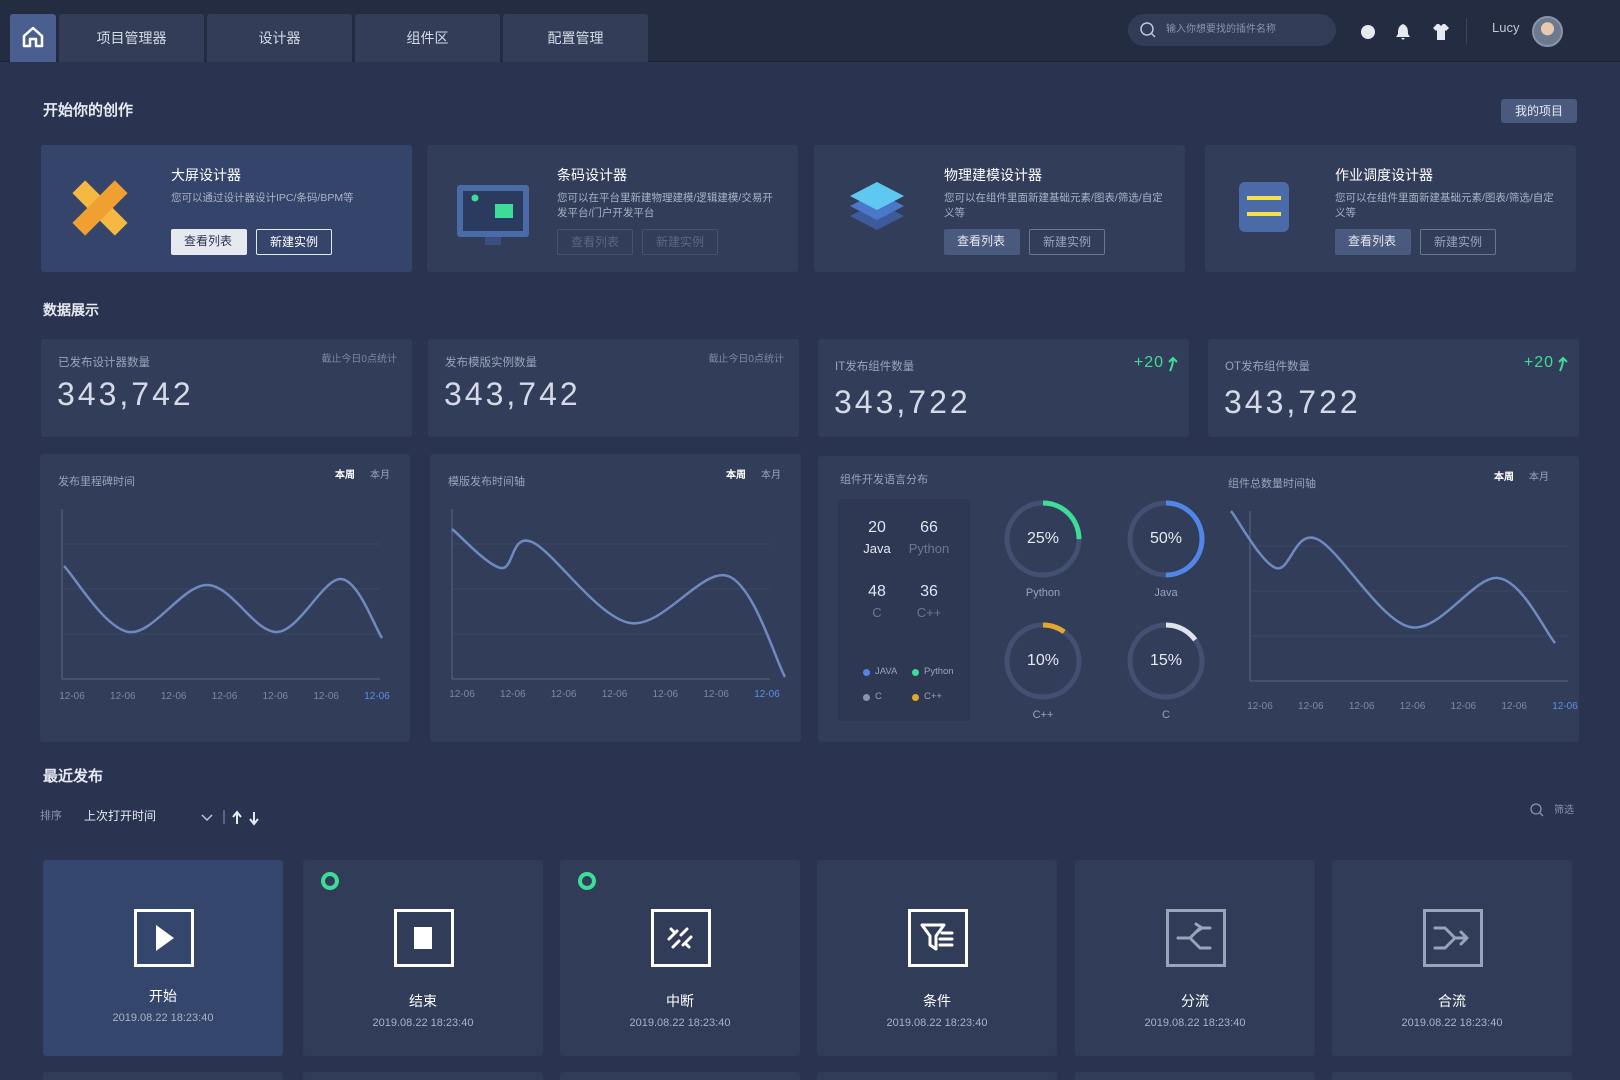 This screenshot has width=1620, height=1080. What do you see at coordinates (88, 110) in the screenshot?
I see `section-title: 开始你的创作` at bounding box center [88, 110].